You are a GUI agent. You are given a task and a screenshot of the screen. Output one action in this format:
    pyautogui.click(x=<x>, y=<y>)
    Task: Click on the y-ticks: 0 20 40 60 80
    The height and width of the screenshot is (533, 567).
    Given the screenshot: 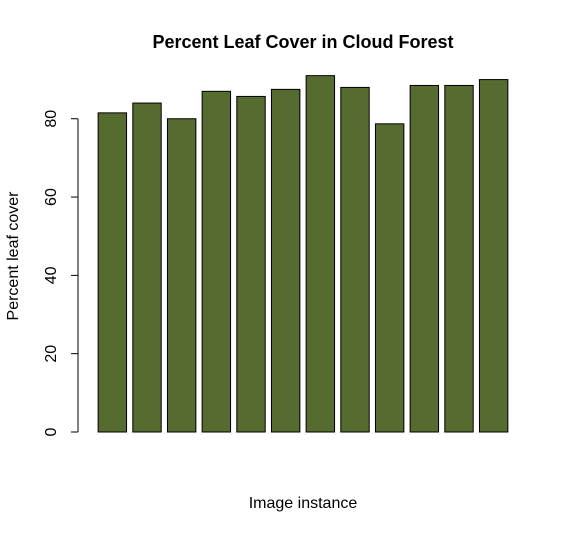 What is the action you would take?
    pyautogui.click(x=60, y=273)
    